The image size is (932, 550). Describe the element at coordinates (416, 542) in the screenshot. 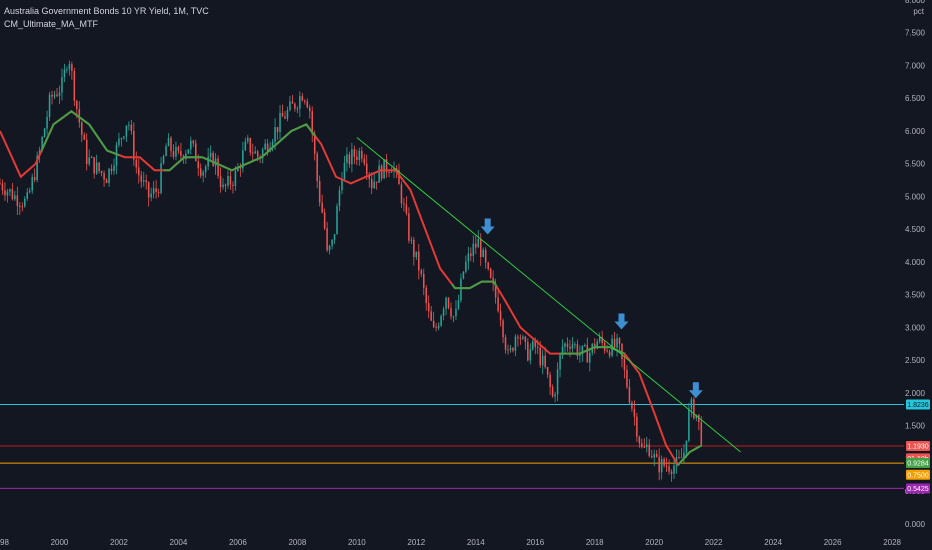

I see `x-tick-label: 2012` at that location.